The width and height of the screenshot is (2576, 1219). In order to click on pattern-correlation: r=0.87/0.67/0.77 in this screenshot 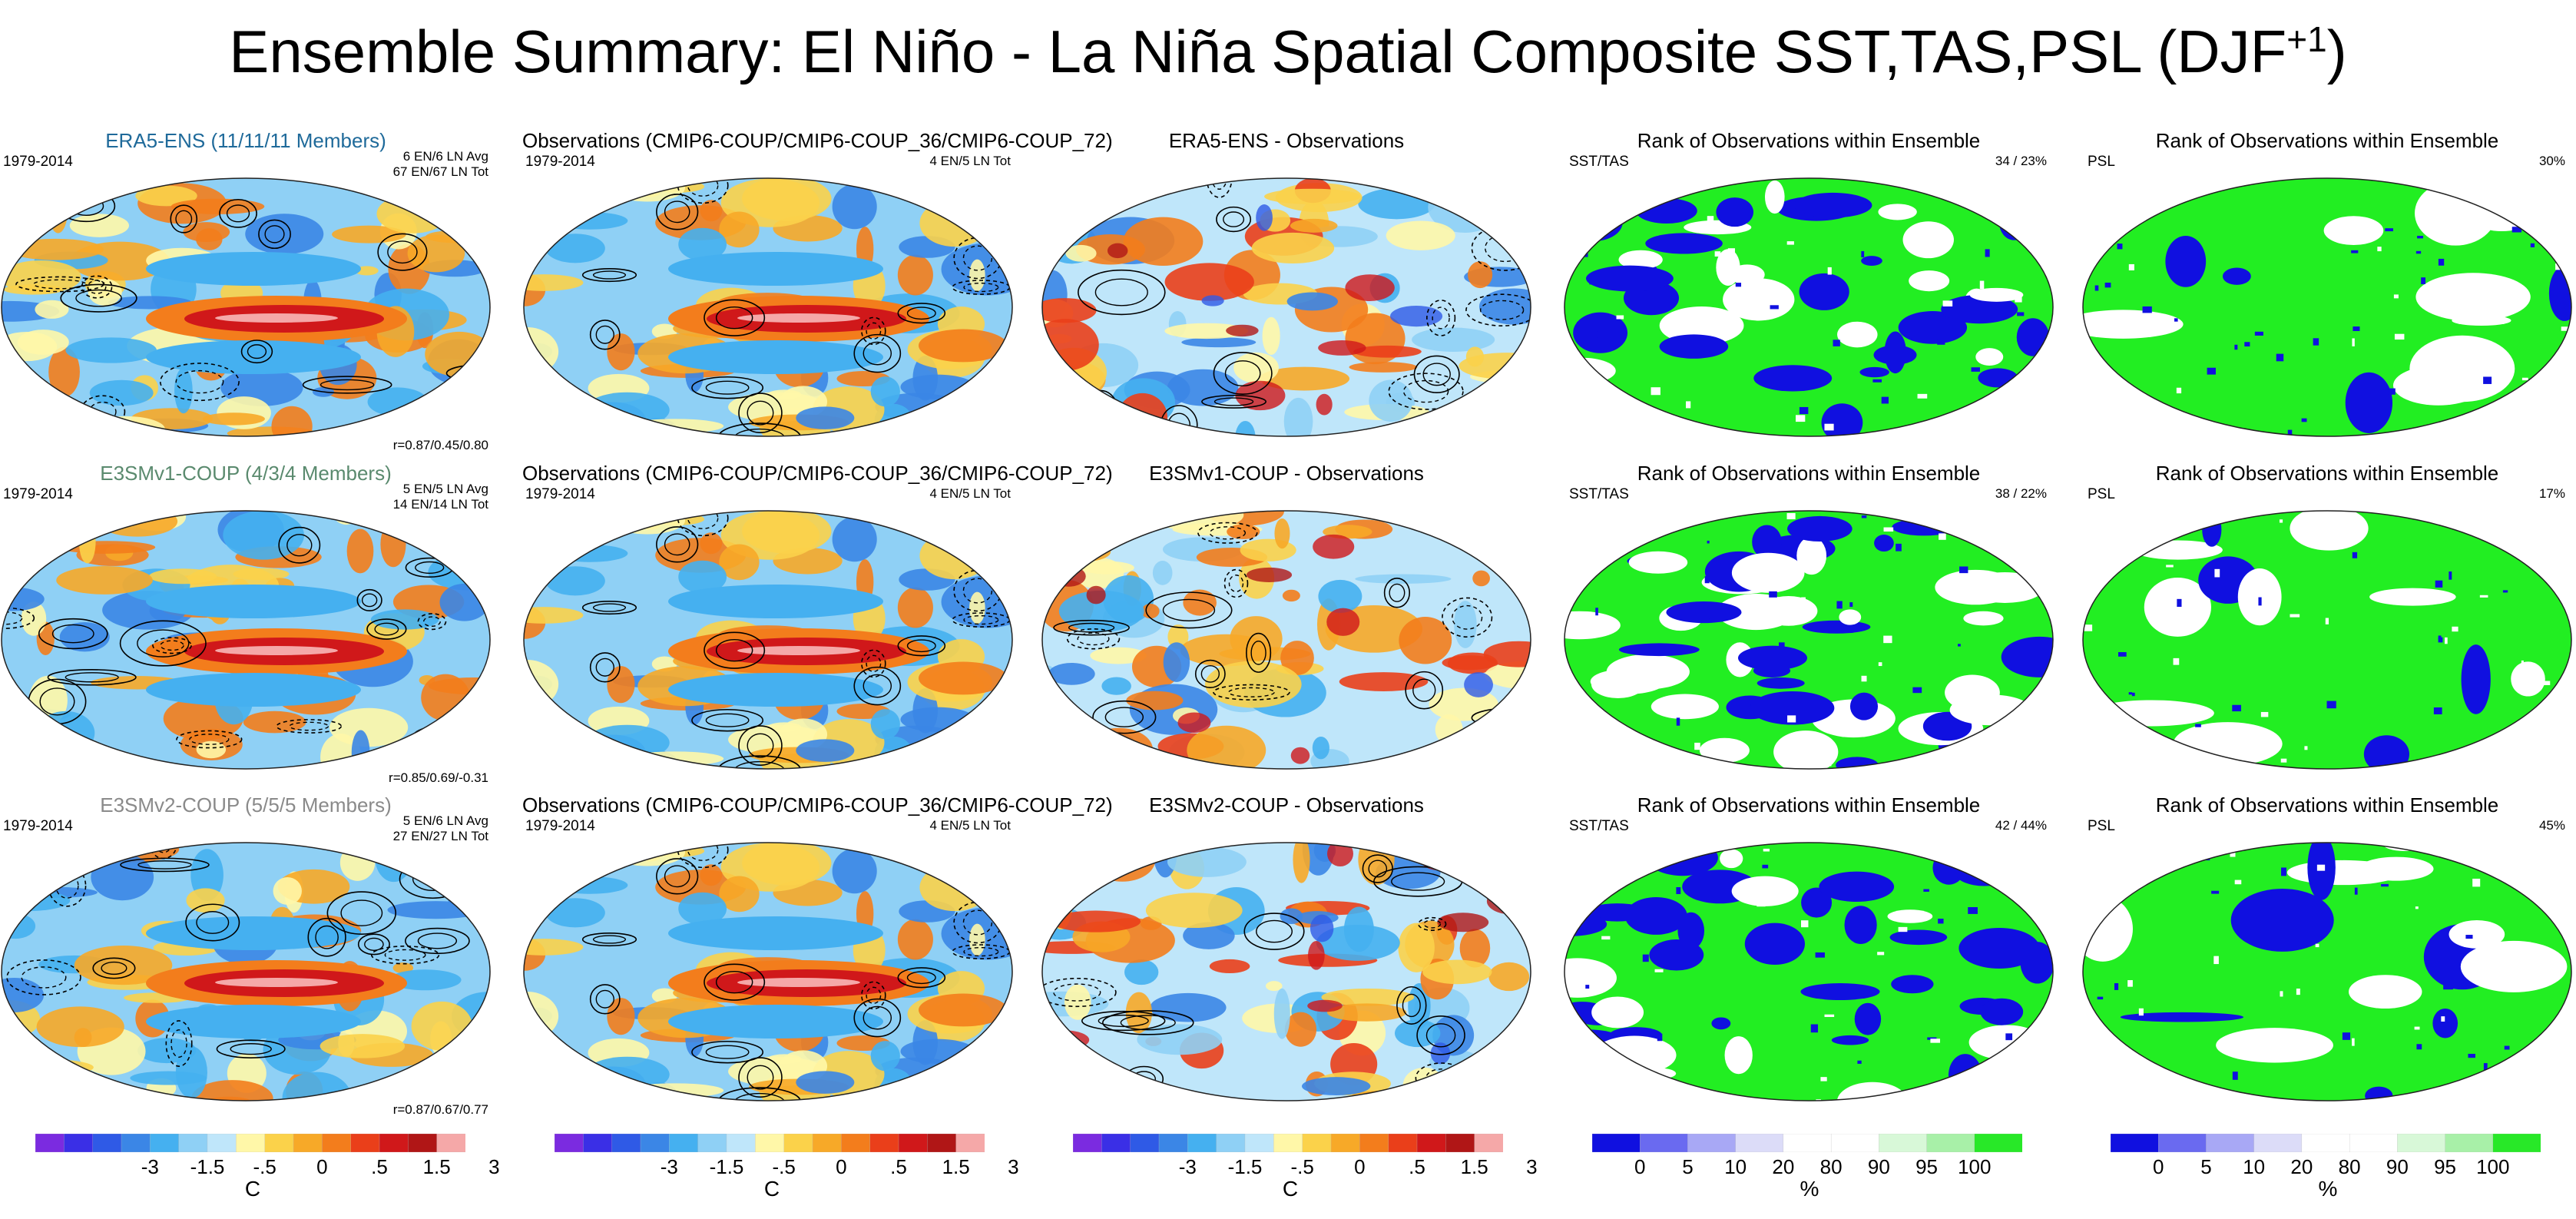, I will do `click(440, 1109)`.